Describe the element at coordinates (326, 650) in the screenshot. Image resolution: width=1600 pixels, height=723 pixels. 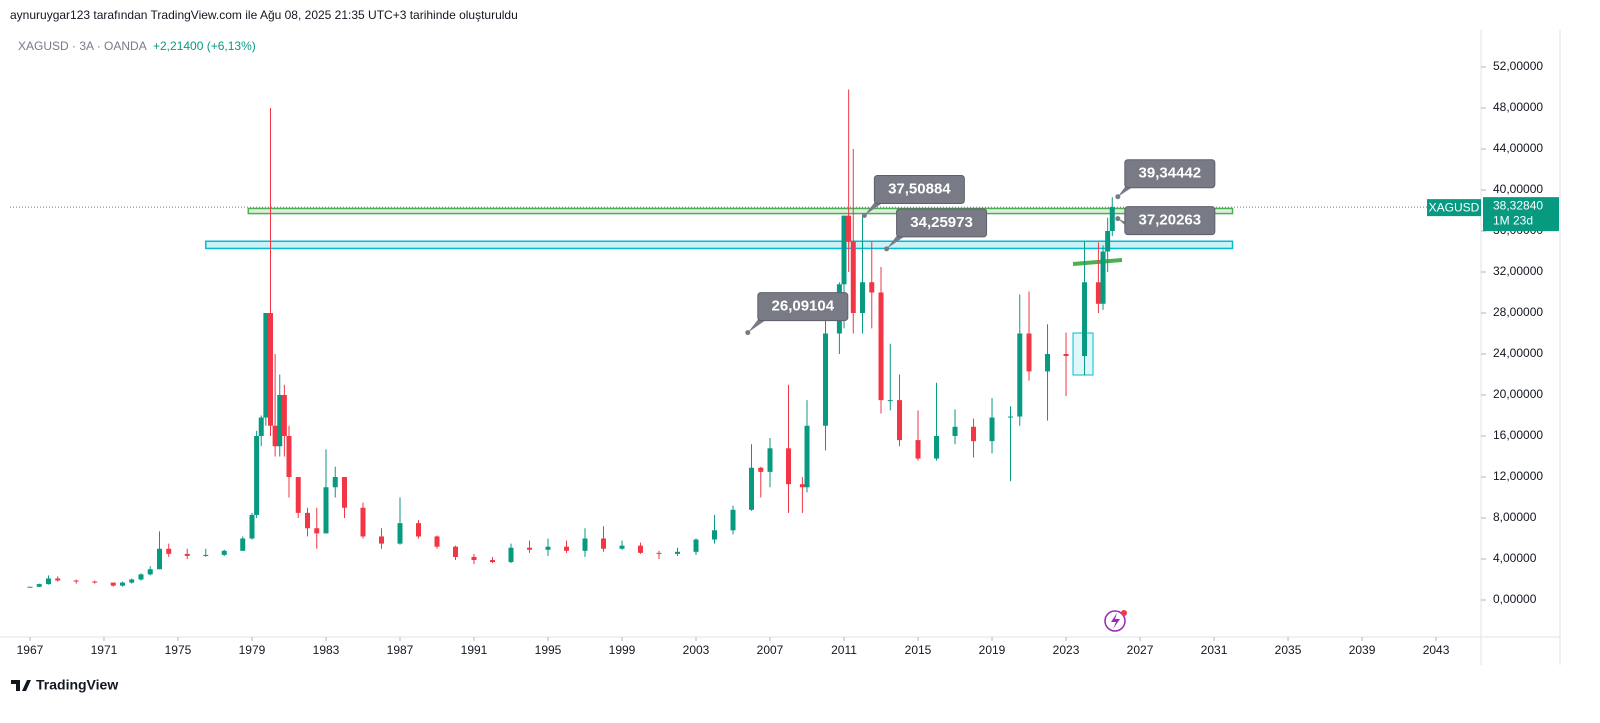
I see `x-tick-label: 1983` at that location.